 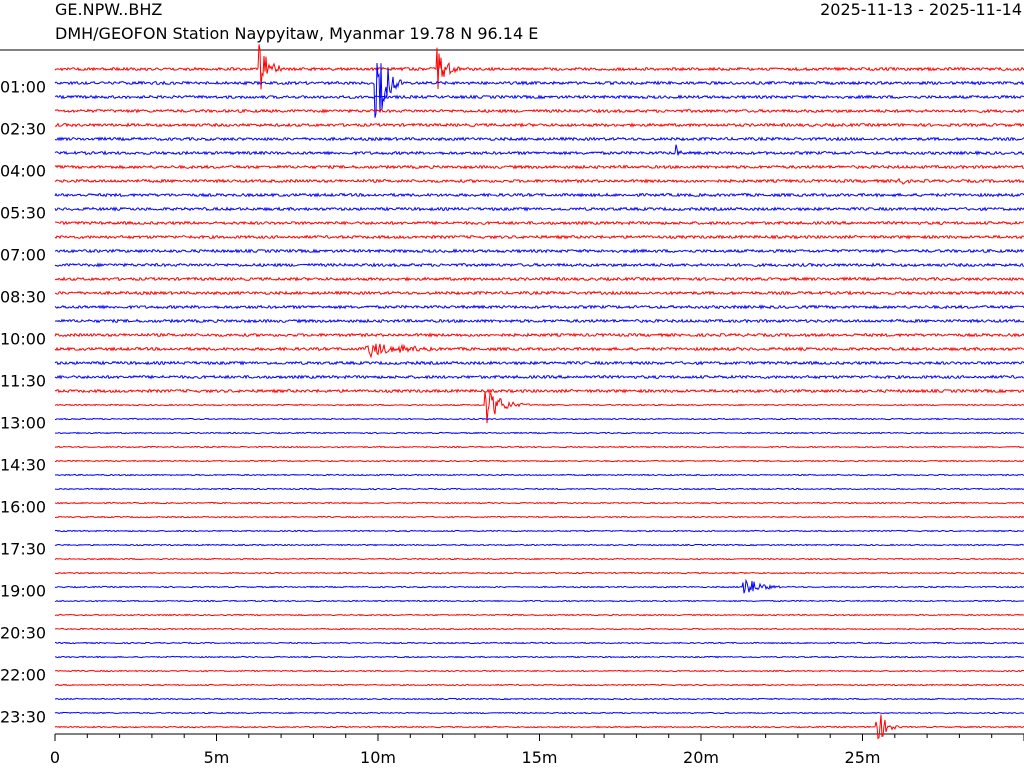 What do you see at coordinates (217, 757) in the screenshot?
I see `x-tick-label: 5m` at bounding box center [217, 757].